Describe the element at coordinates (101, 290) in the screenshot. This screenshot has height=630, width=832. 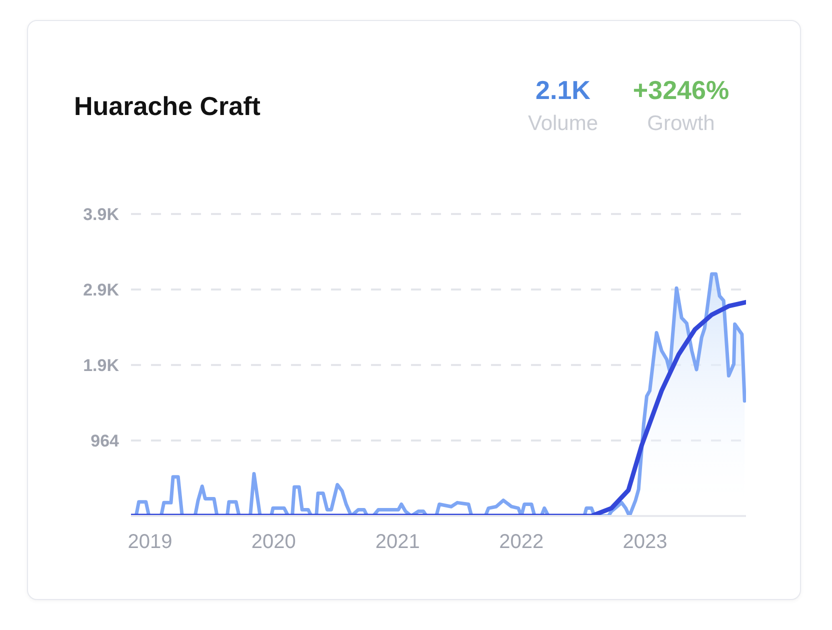
I see `y-tick-label: 2.9K` at that location.